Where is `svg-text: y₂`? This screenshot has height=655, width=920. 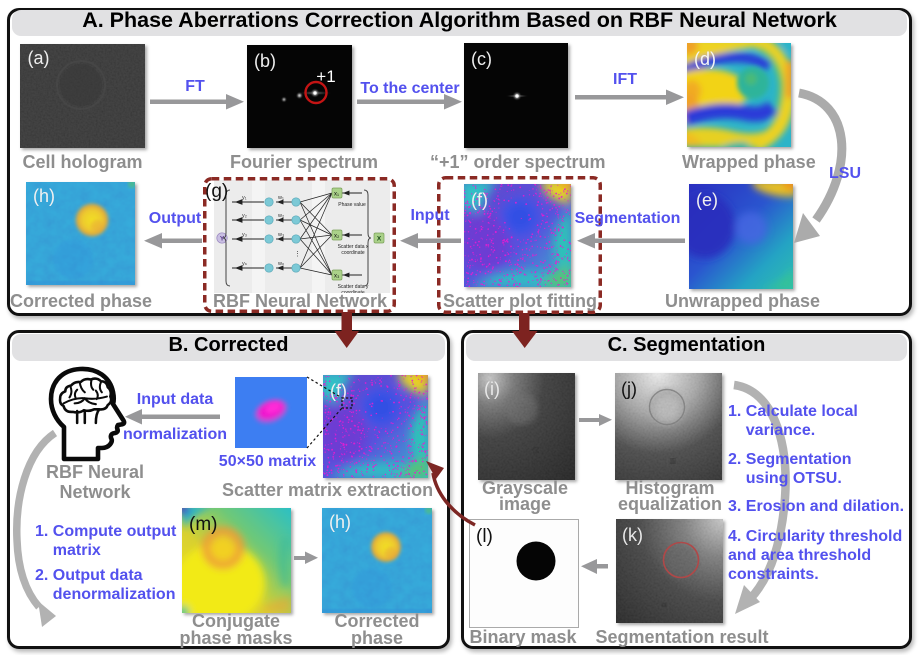
svg-text: y₂ is located at coordinates (244, 216).